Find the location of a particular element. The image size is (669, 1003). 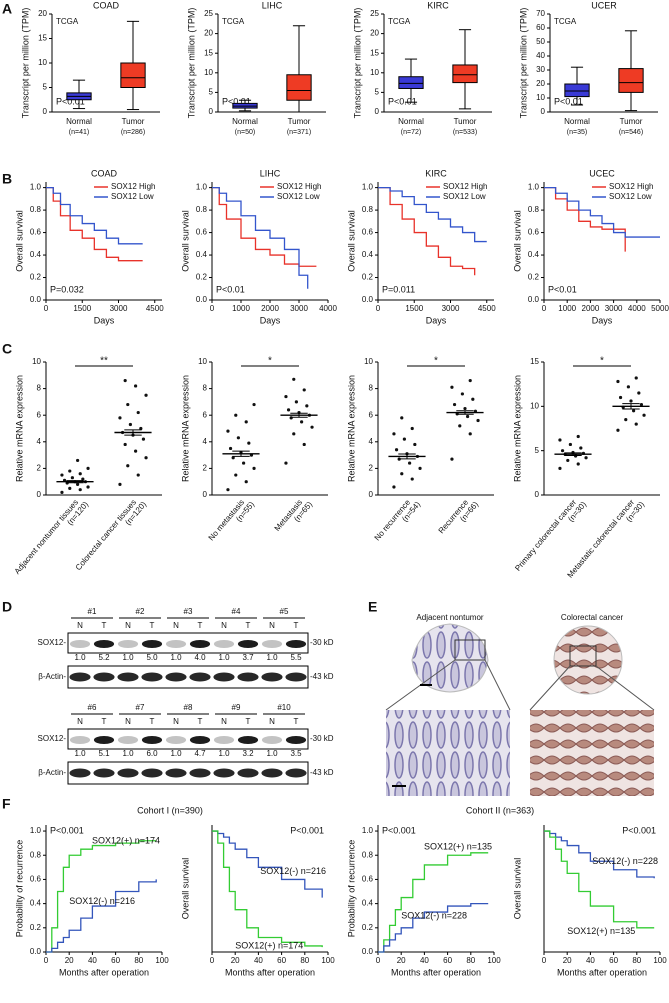

y-tick-label: 60 is located at coordinates (540, 27).